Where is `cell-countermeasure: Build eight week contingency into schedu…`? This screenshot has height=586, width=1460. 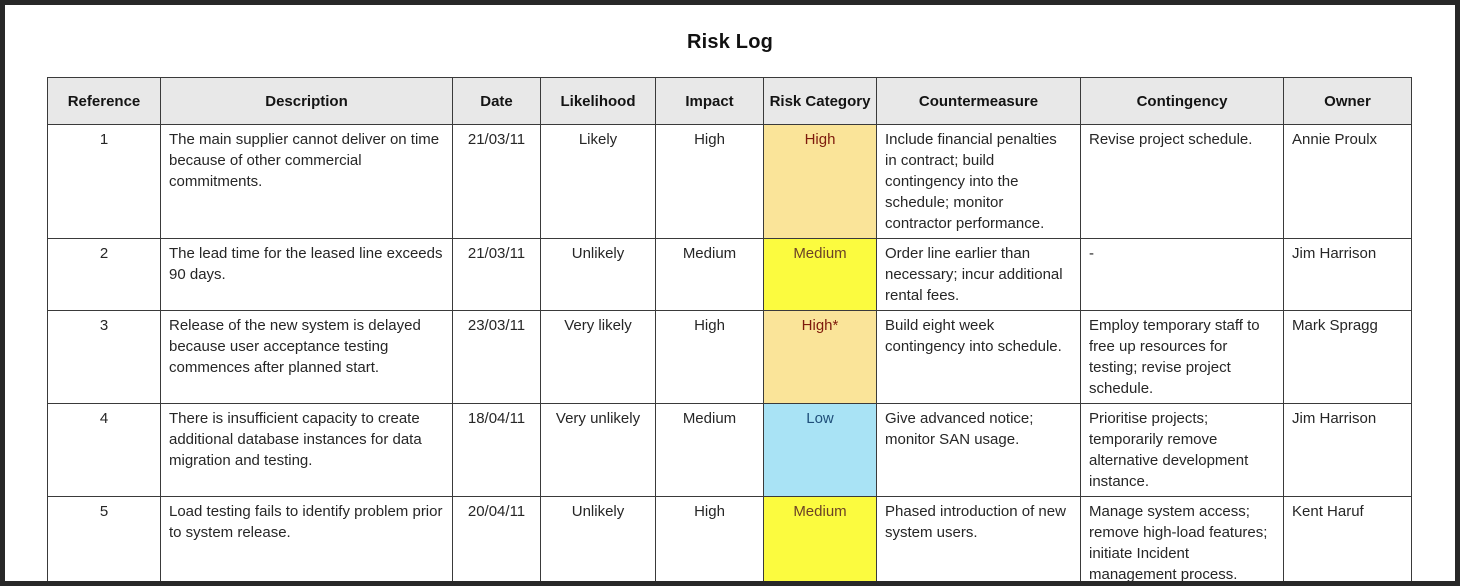 cell-countermeasure: Build eight week contingency into schedu… is located at coordinates (978, 357).